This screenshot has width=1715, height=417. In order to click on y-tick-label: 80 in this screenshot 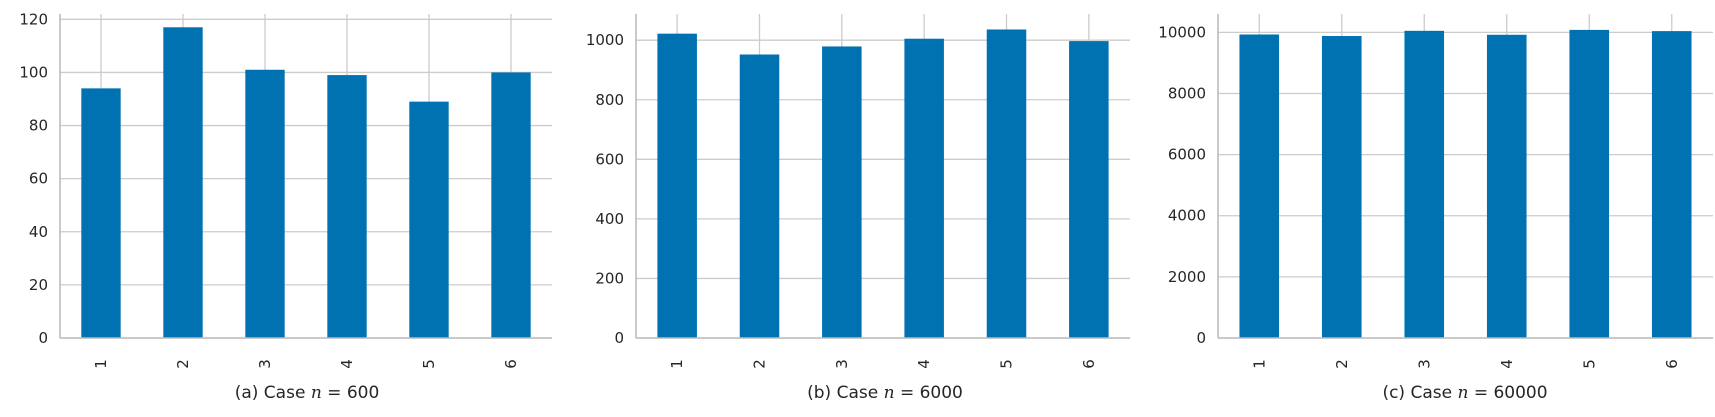, I will do `click(38, 126)`.